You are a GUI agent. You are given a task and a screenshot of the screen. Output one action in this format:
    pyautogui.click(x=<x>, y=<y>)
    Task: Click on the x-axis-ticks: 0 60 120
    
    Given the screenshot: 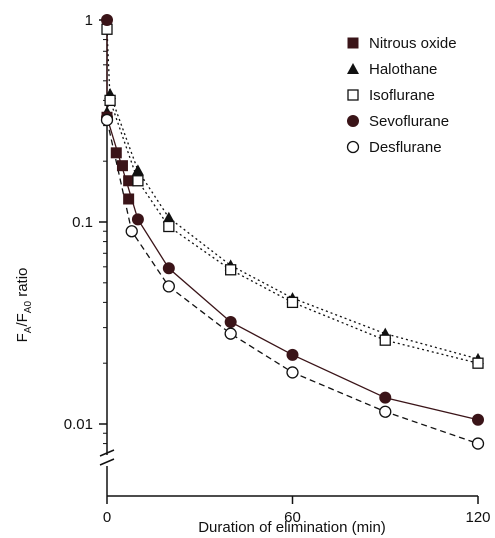 What is the action you would take?
    pyautogui.click(x=297, y=511)
    